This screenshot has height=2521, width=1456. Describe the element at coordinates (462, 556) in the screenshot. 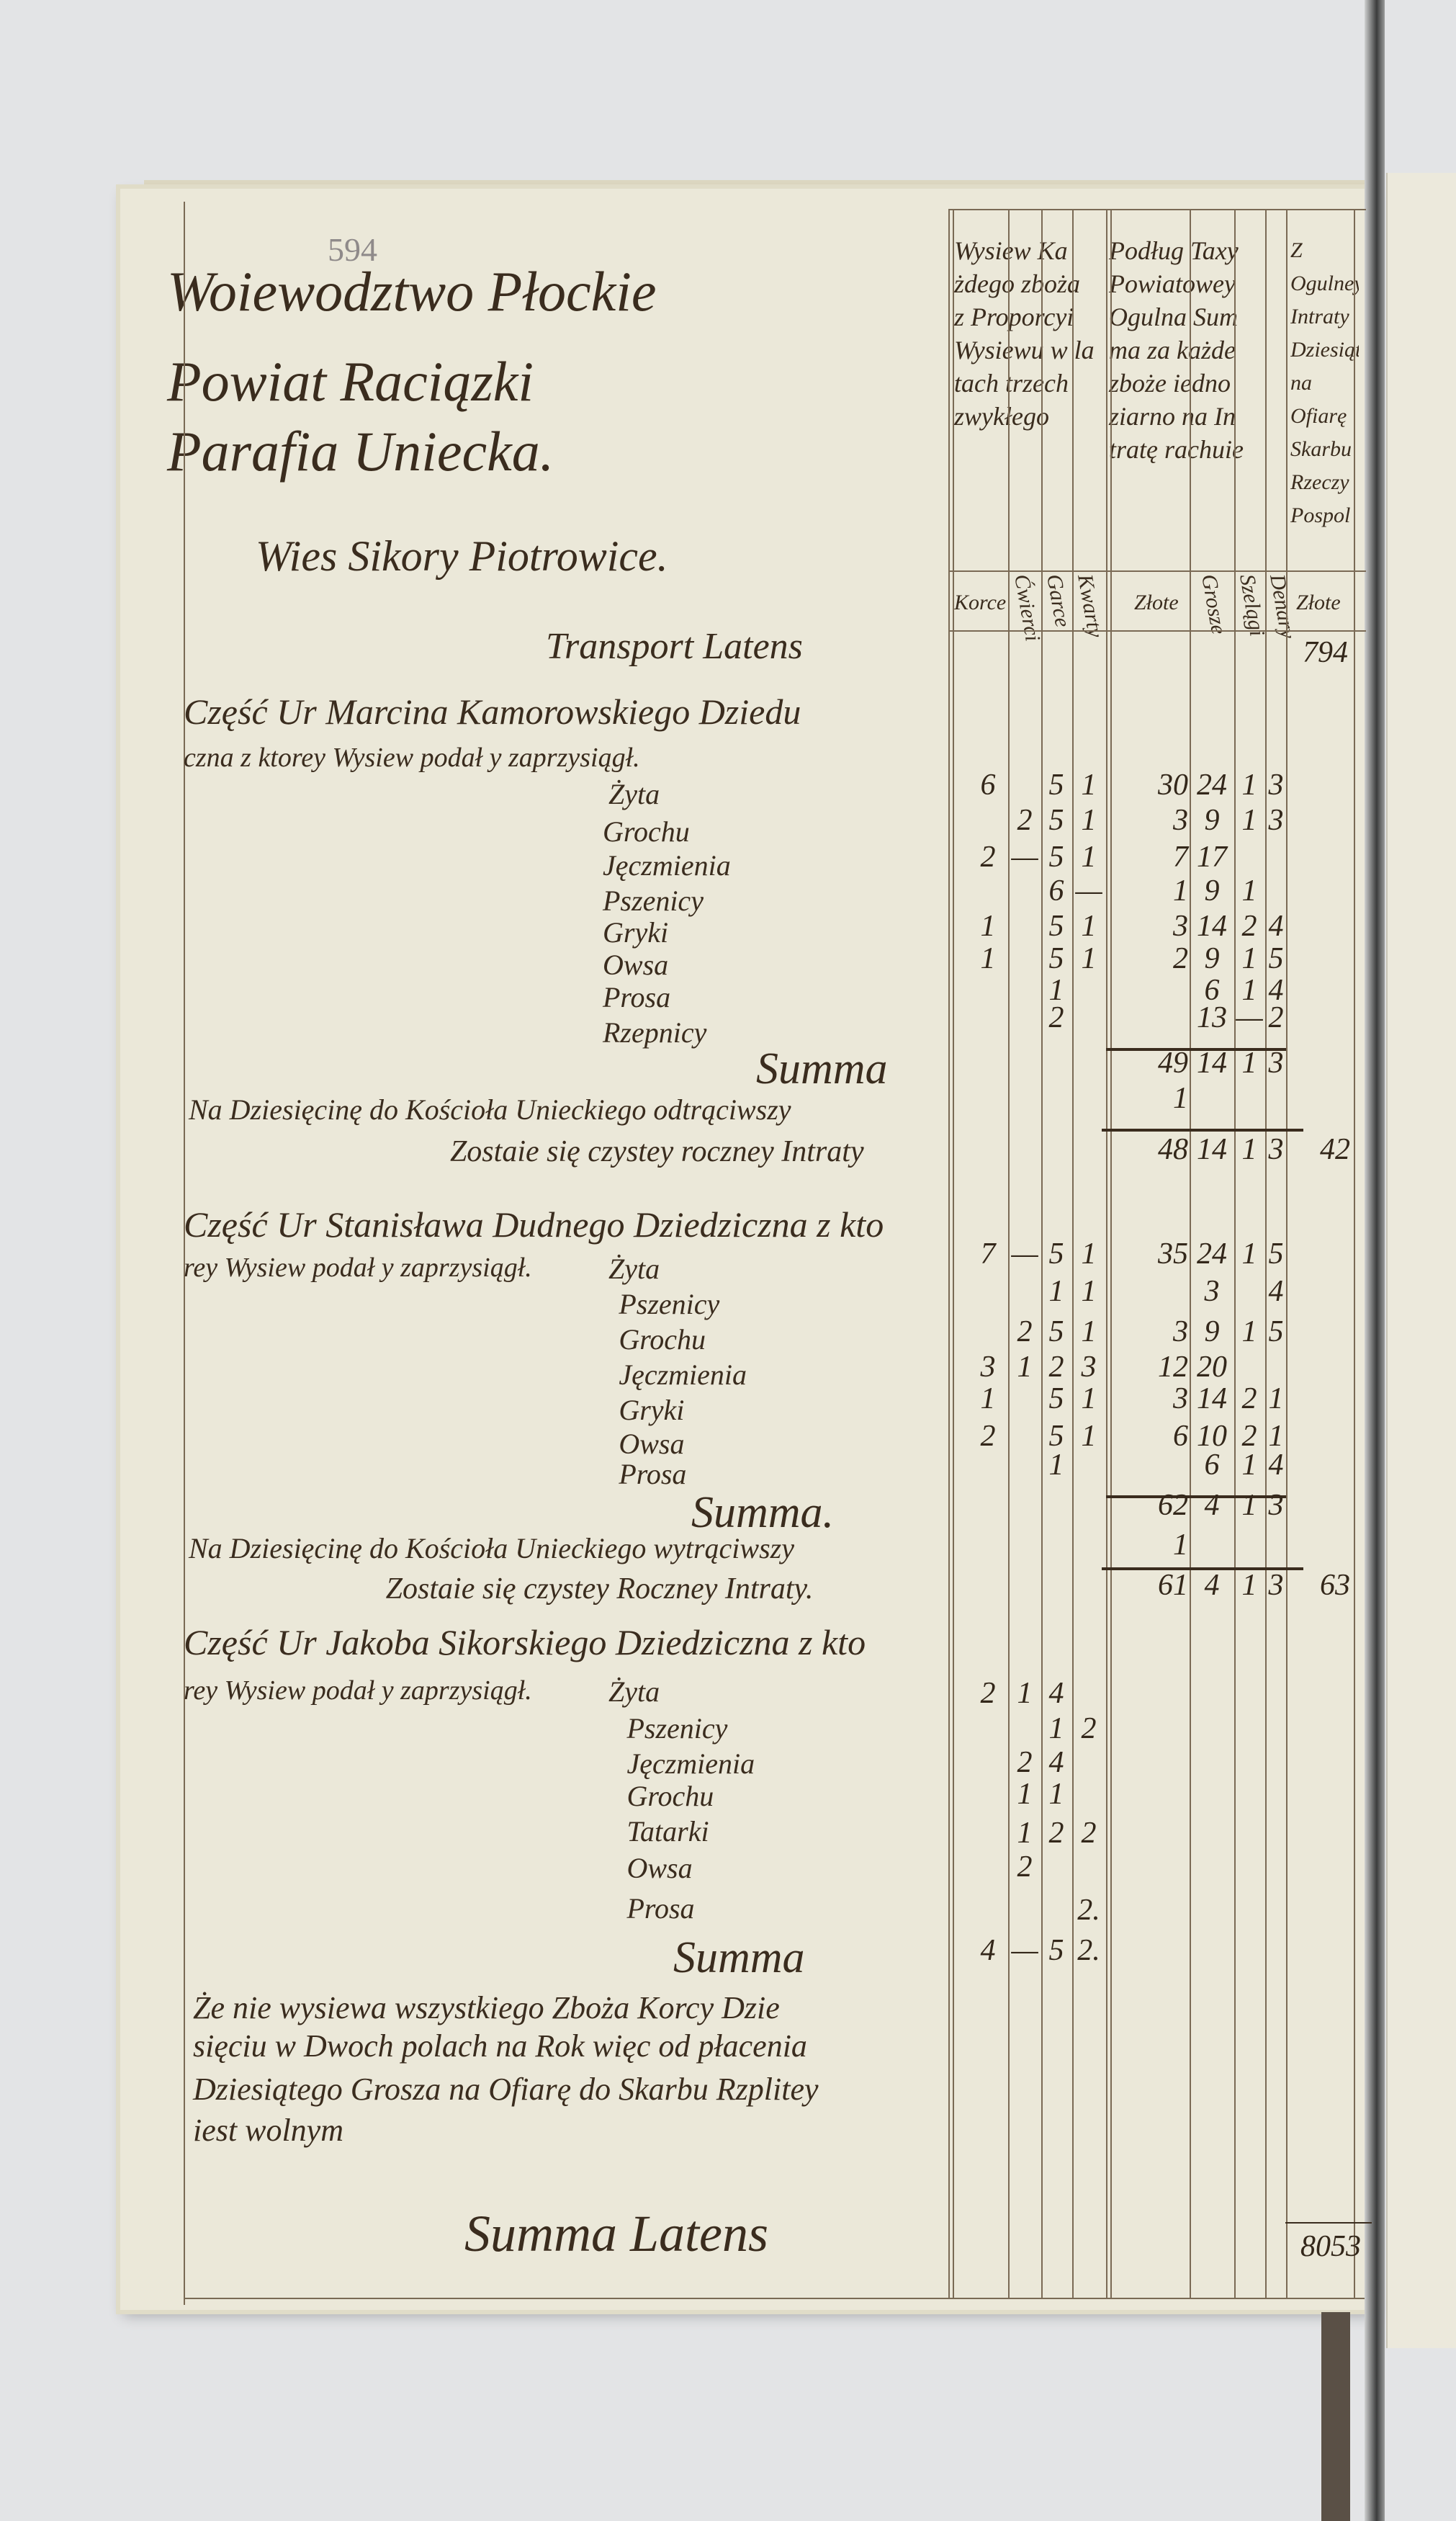

I see `village-name: Wies Sikory Piotrowice.` at that location.